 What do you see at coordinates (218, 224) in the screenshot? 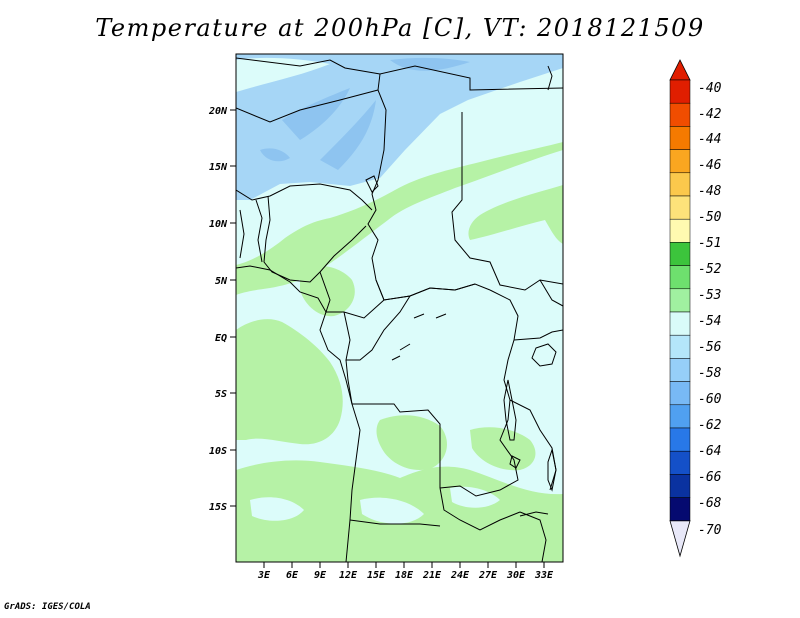
I see `lat-label: 10N` at bounding box center [218, 224].